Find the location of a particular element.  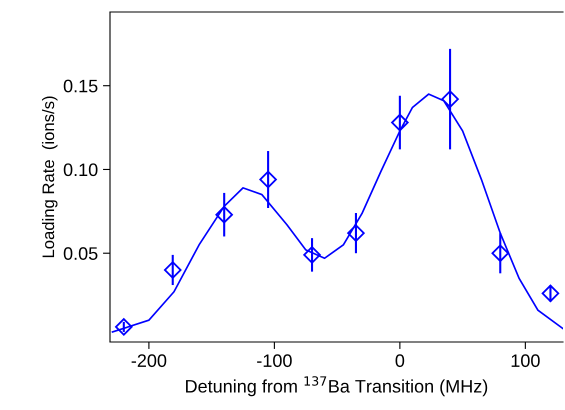

x-tick-label: -200 is located at coordinates (149, 361).